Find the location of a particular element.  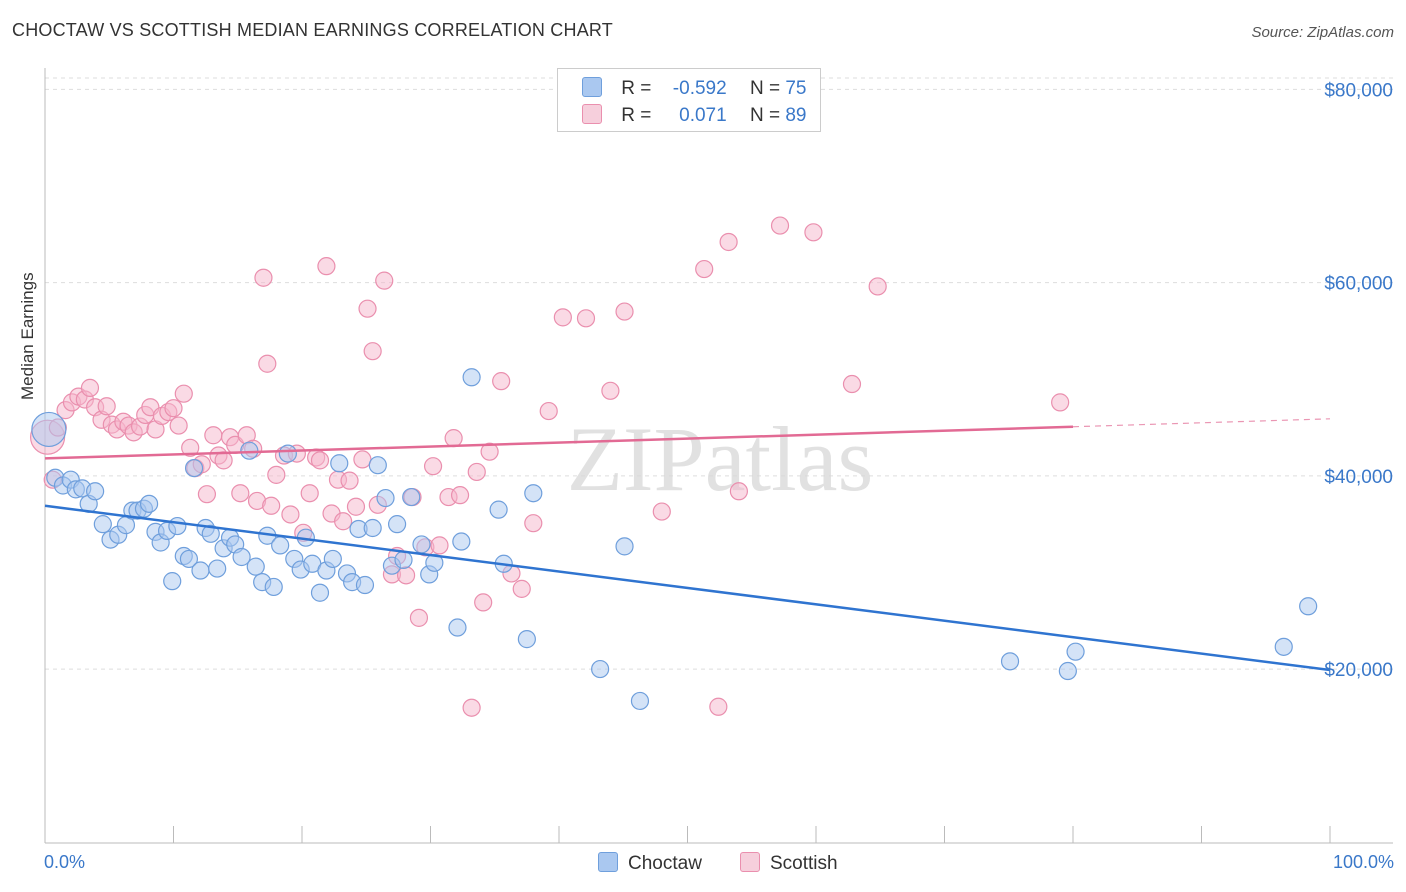

choctaw-swatch is located at coordinates (592, 87).